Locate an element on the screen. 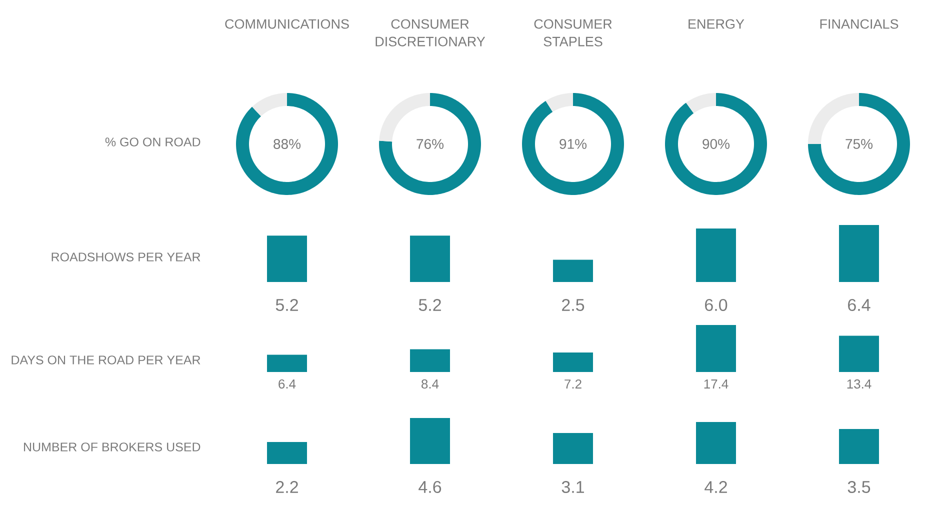 Image resolution: width=935 pixels, height=524 pixels. data-label: 76% is located at coordinates (430, 144).